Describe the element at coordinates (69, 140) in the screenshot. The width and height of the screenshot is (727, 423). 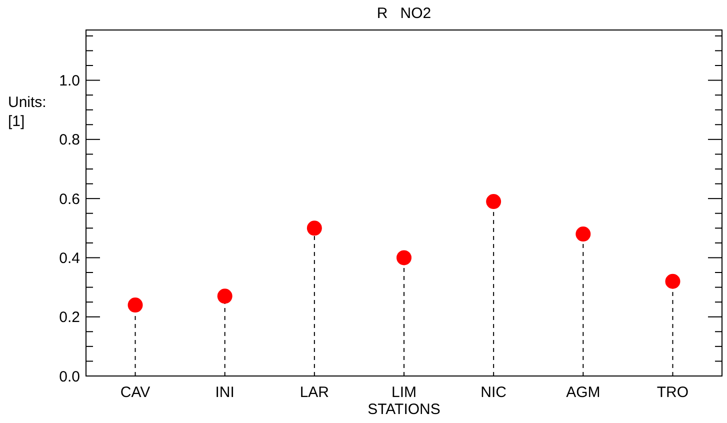
I see `y-tick-label: 0.8` at that location.